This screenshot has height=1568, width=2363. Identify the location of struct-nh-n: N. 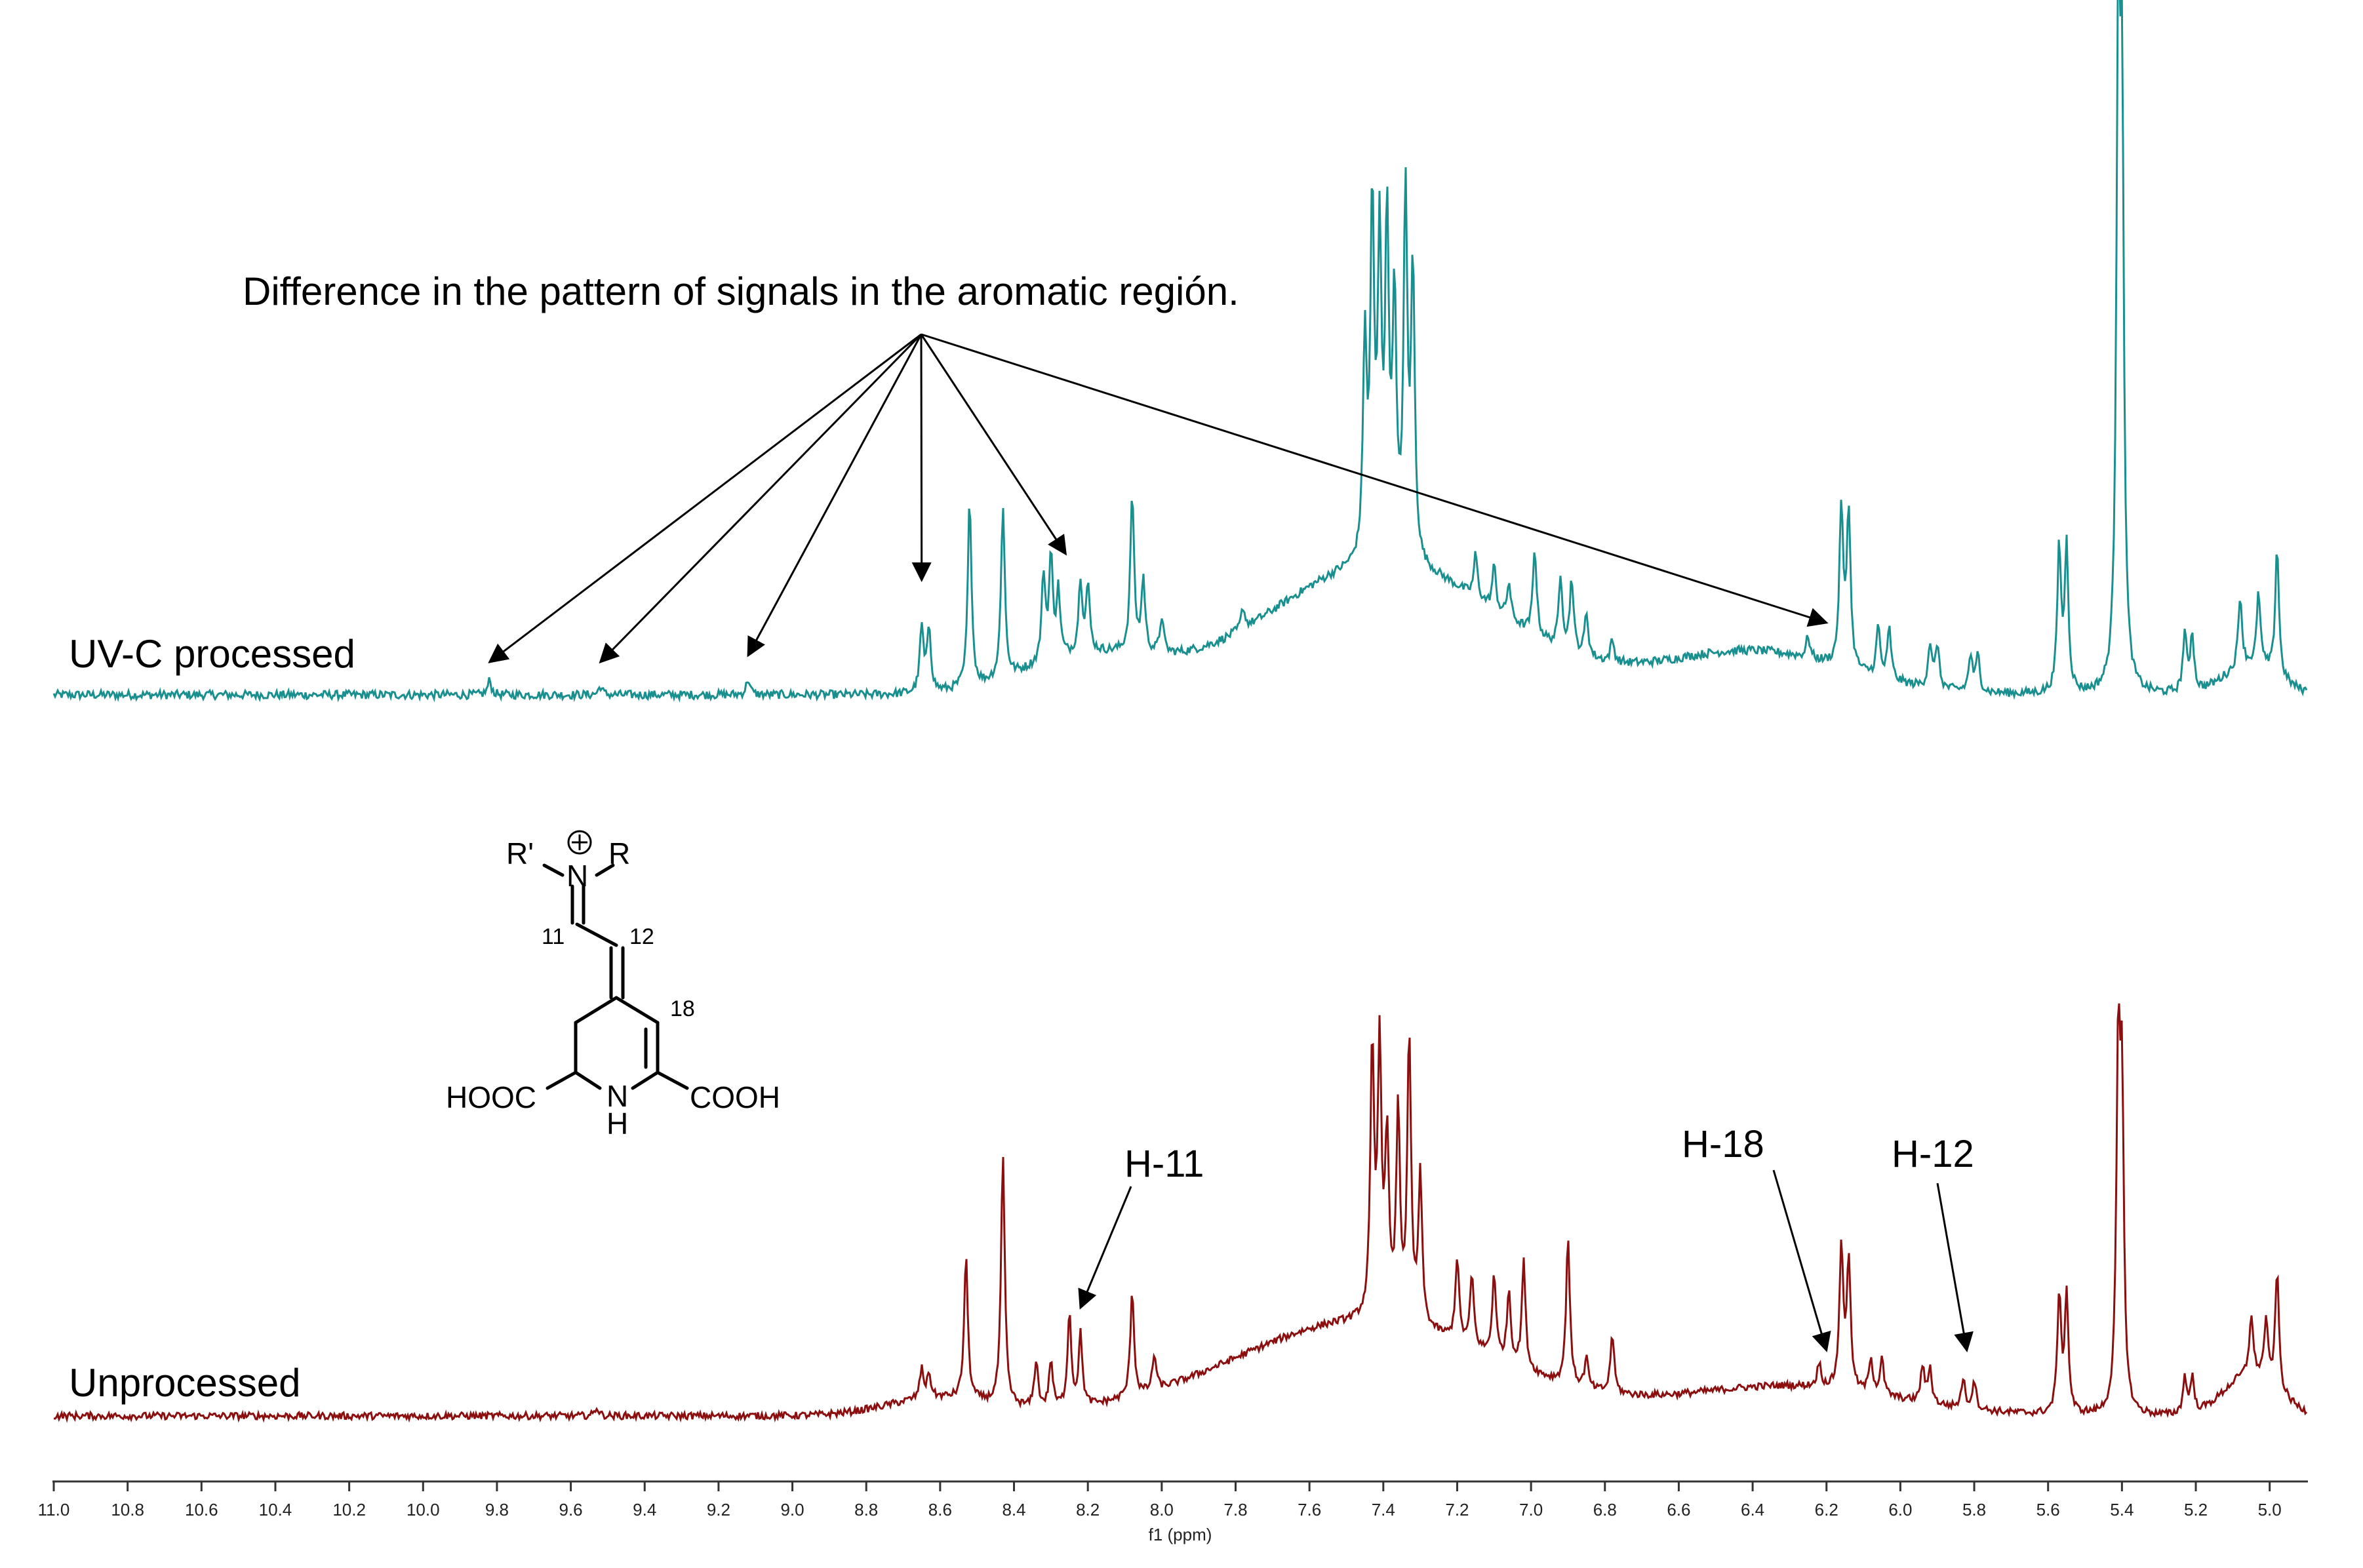
(617, 1096).